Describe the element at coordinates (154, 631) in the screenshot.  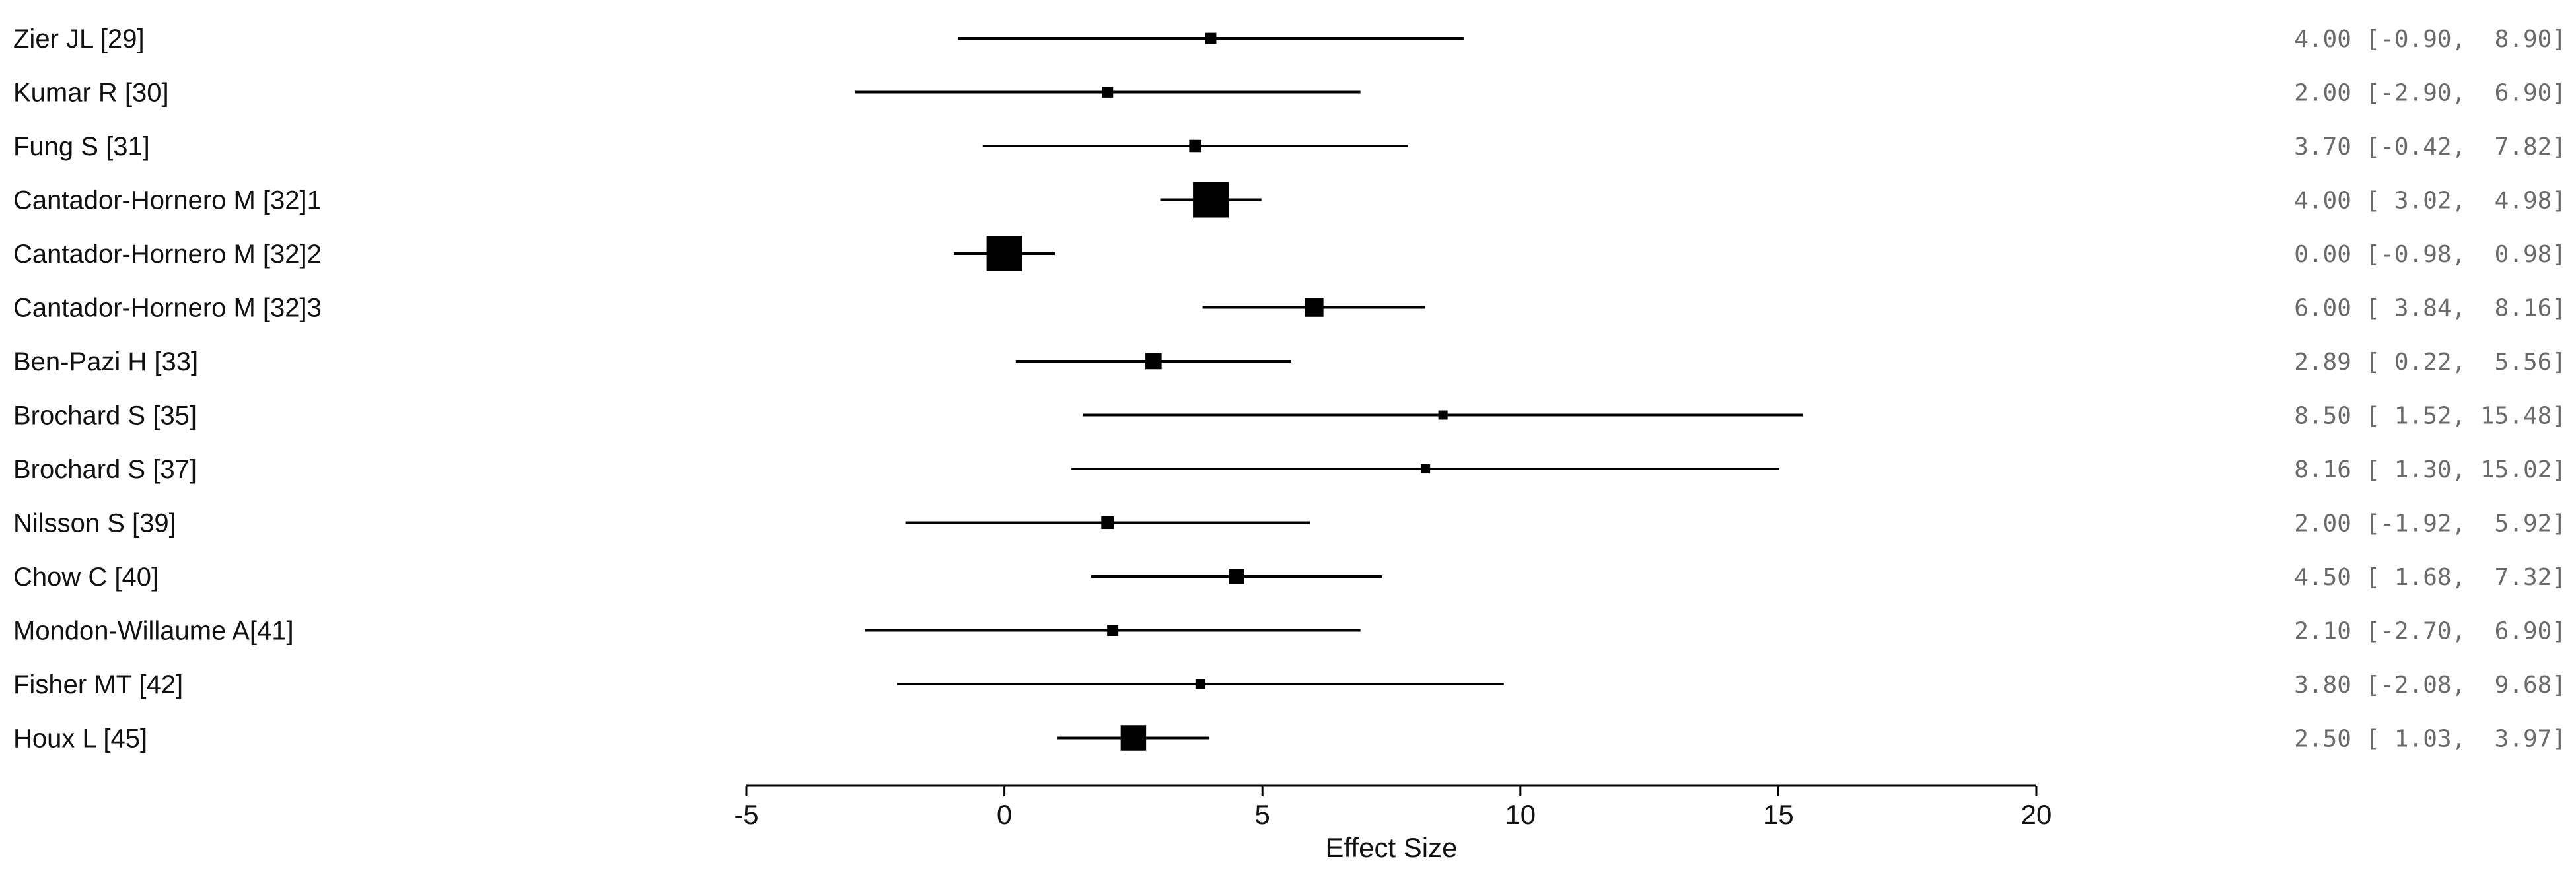
I see `study-label: Mondon-Willaume A[41]` at that location.